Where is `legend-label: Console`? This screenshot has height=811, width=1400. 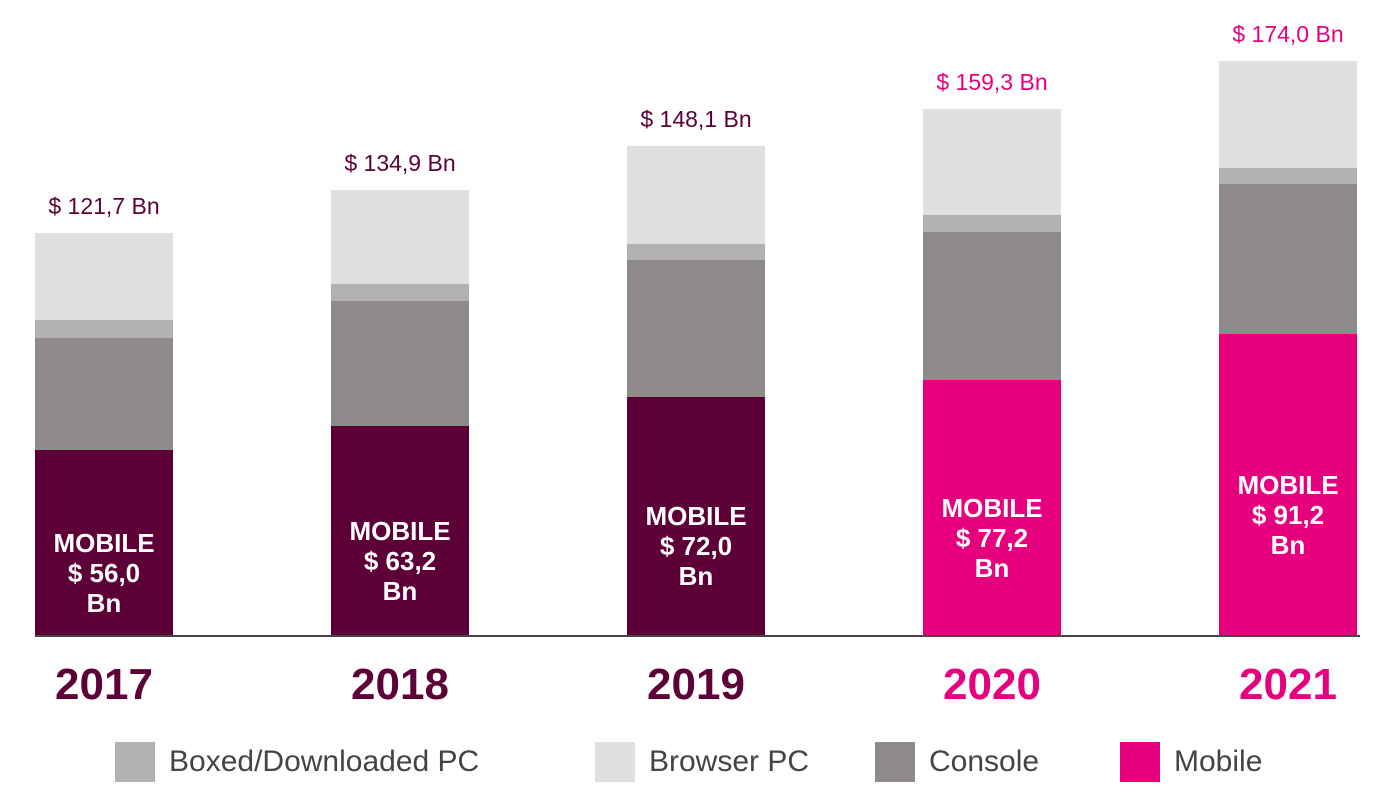
legend-label: Console is located at coordinates (984, 761).